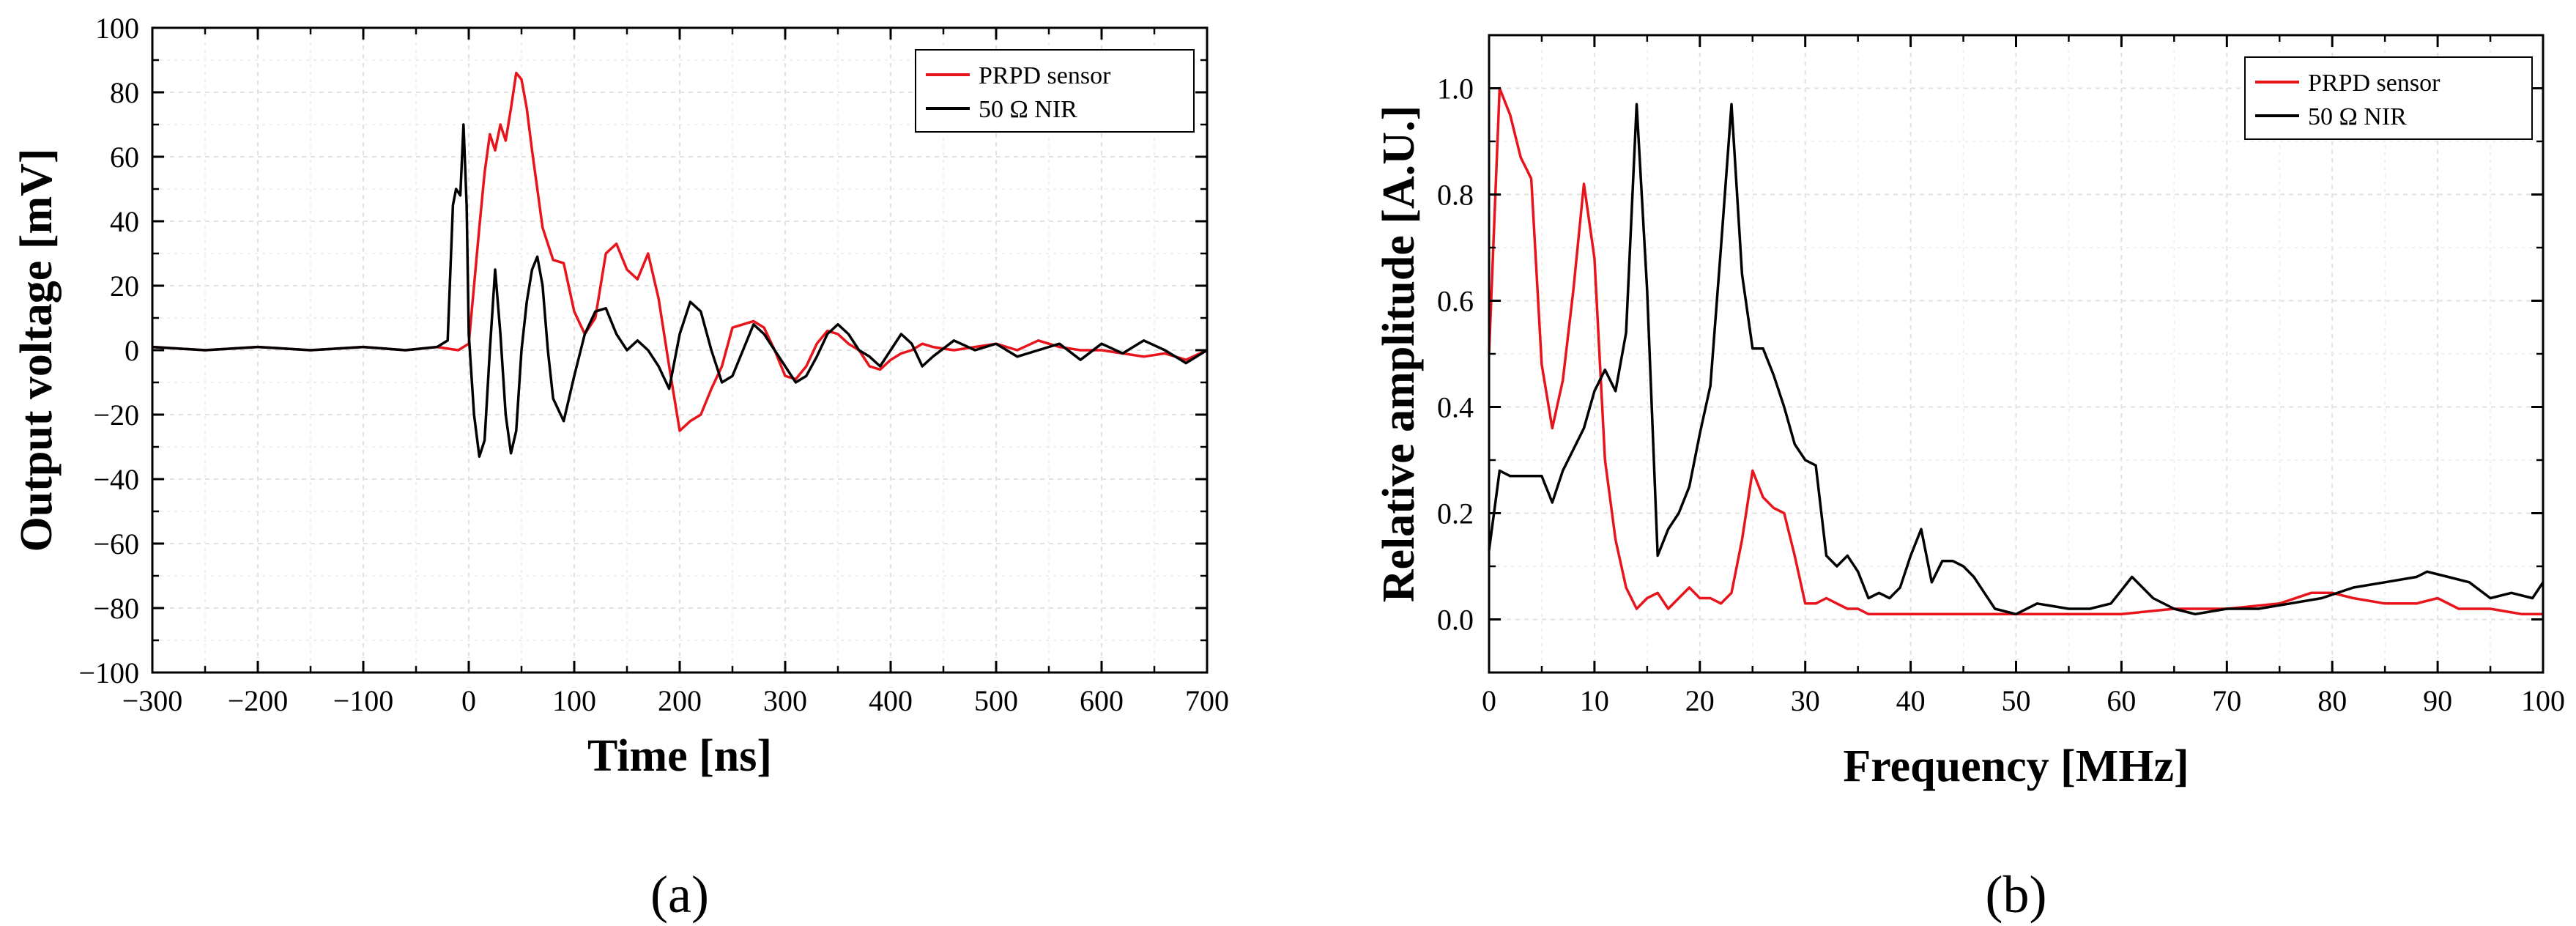  Describe the element at coordinates (116, 609) in the screenshot. I see `y-tick-label: −80` at that location.